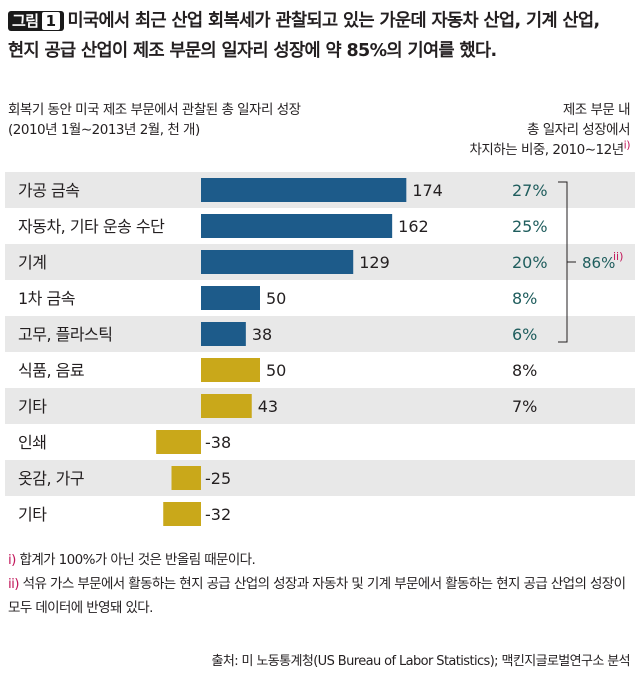 This screenshot has height=681, width=640. I want to click on value-label: -25, so click(218, 478).